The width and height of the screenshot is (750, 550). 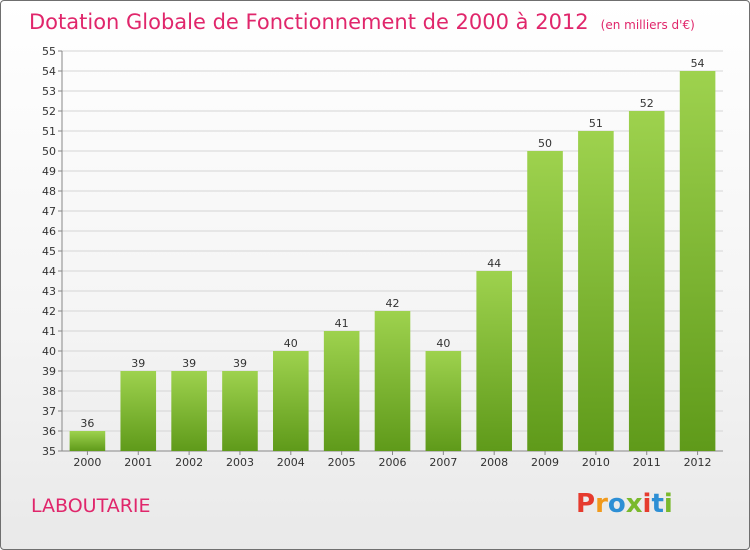 I want to click on y-tick-label: 52, so click(x=49, y=111).